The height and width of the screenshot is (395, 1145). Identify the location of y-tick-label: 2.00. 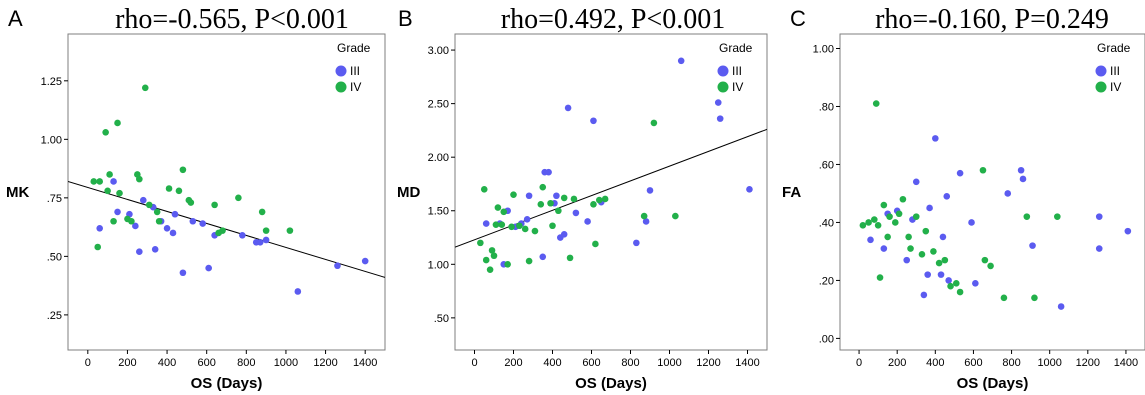
(438, 158).